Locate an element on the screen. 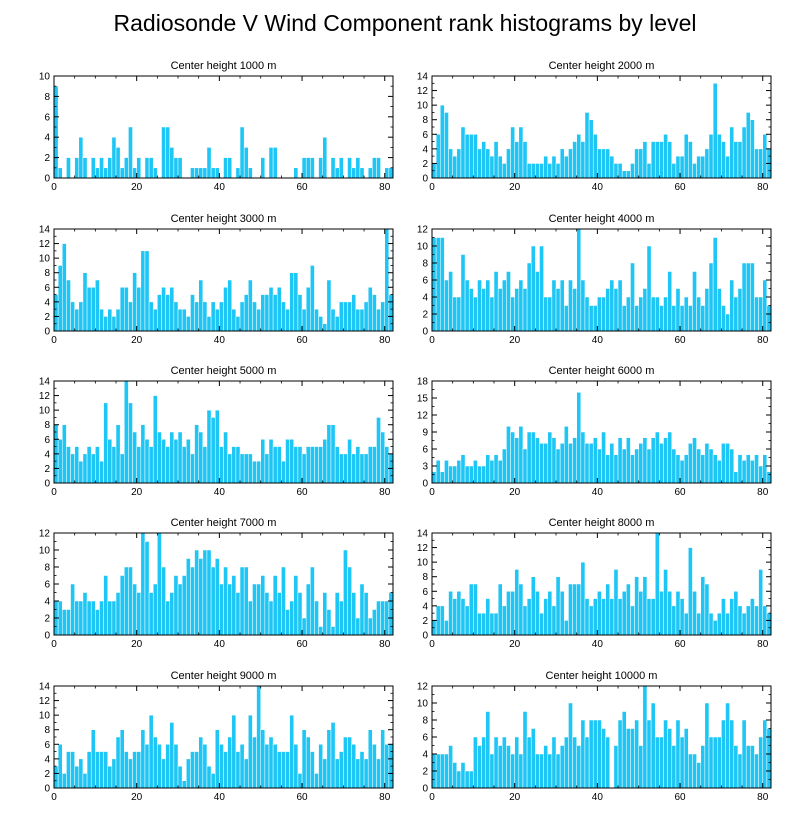 This screenshot has height=824, width=810. x-tick-label: 20 is located at coordinates (515, 644).